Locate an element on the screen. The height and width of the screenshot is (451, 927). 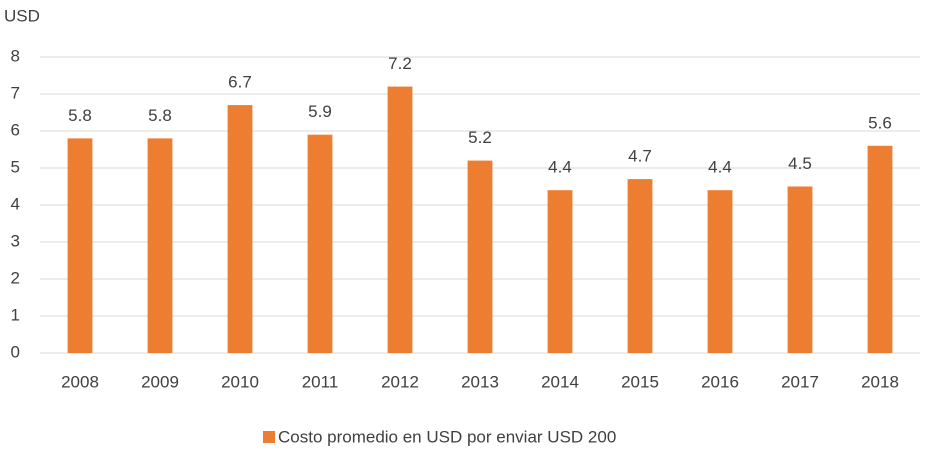
y-tick-label: 8 is located at coordinates (15, 55).